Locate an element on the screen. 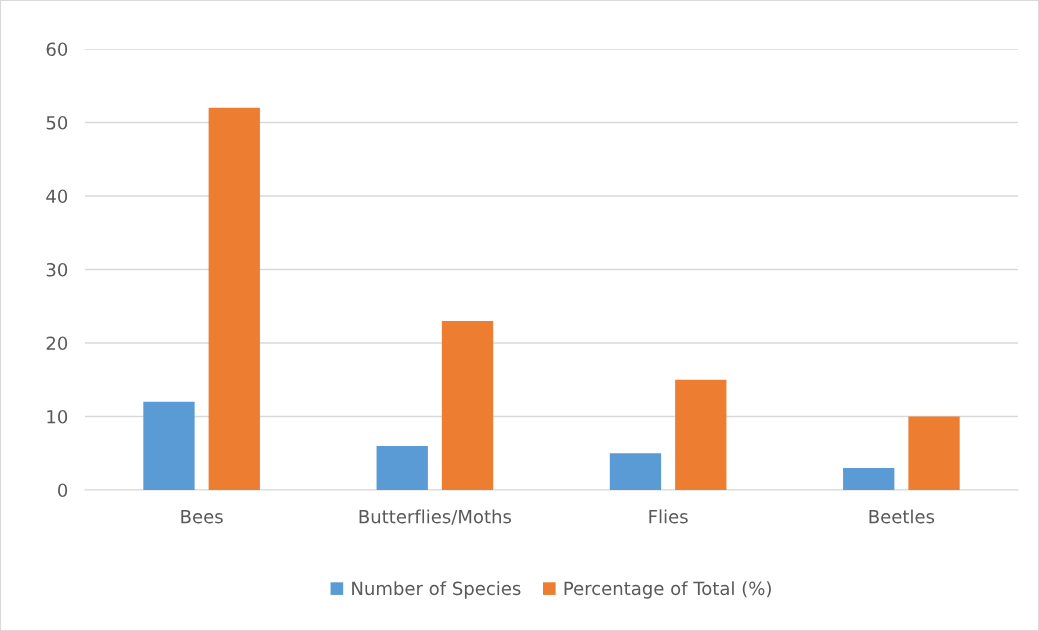  x-tick-label: Bees is located at coordinates (202, 517).